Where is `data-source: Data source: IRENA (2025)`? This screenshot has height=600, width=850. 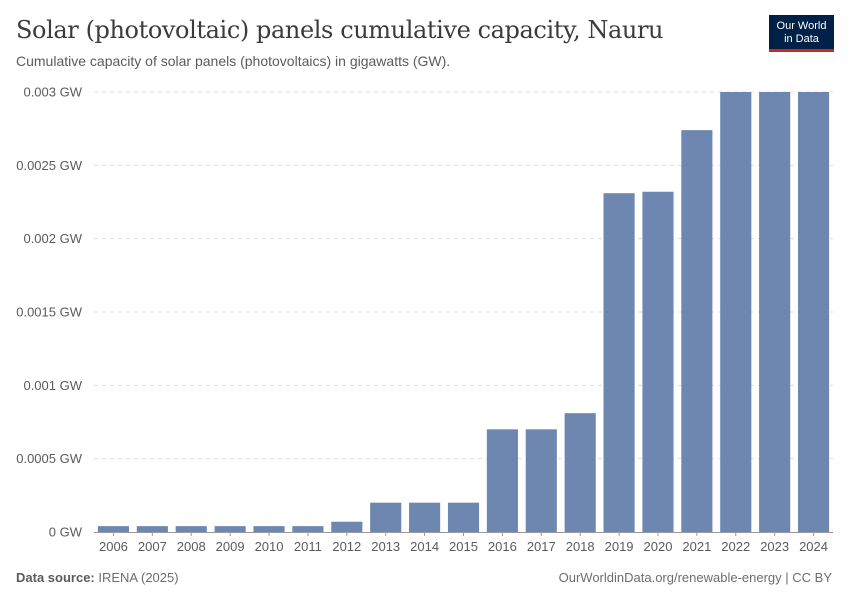
data-source: Data source: IRENA (2025) is located at coordinates (97, 577).